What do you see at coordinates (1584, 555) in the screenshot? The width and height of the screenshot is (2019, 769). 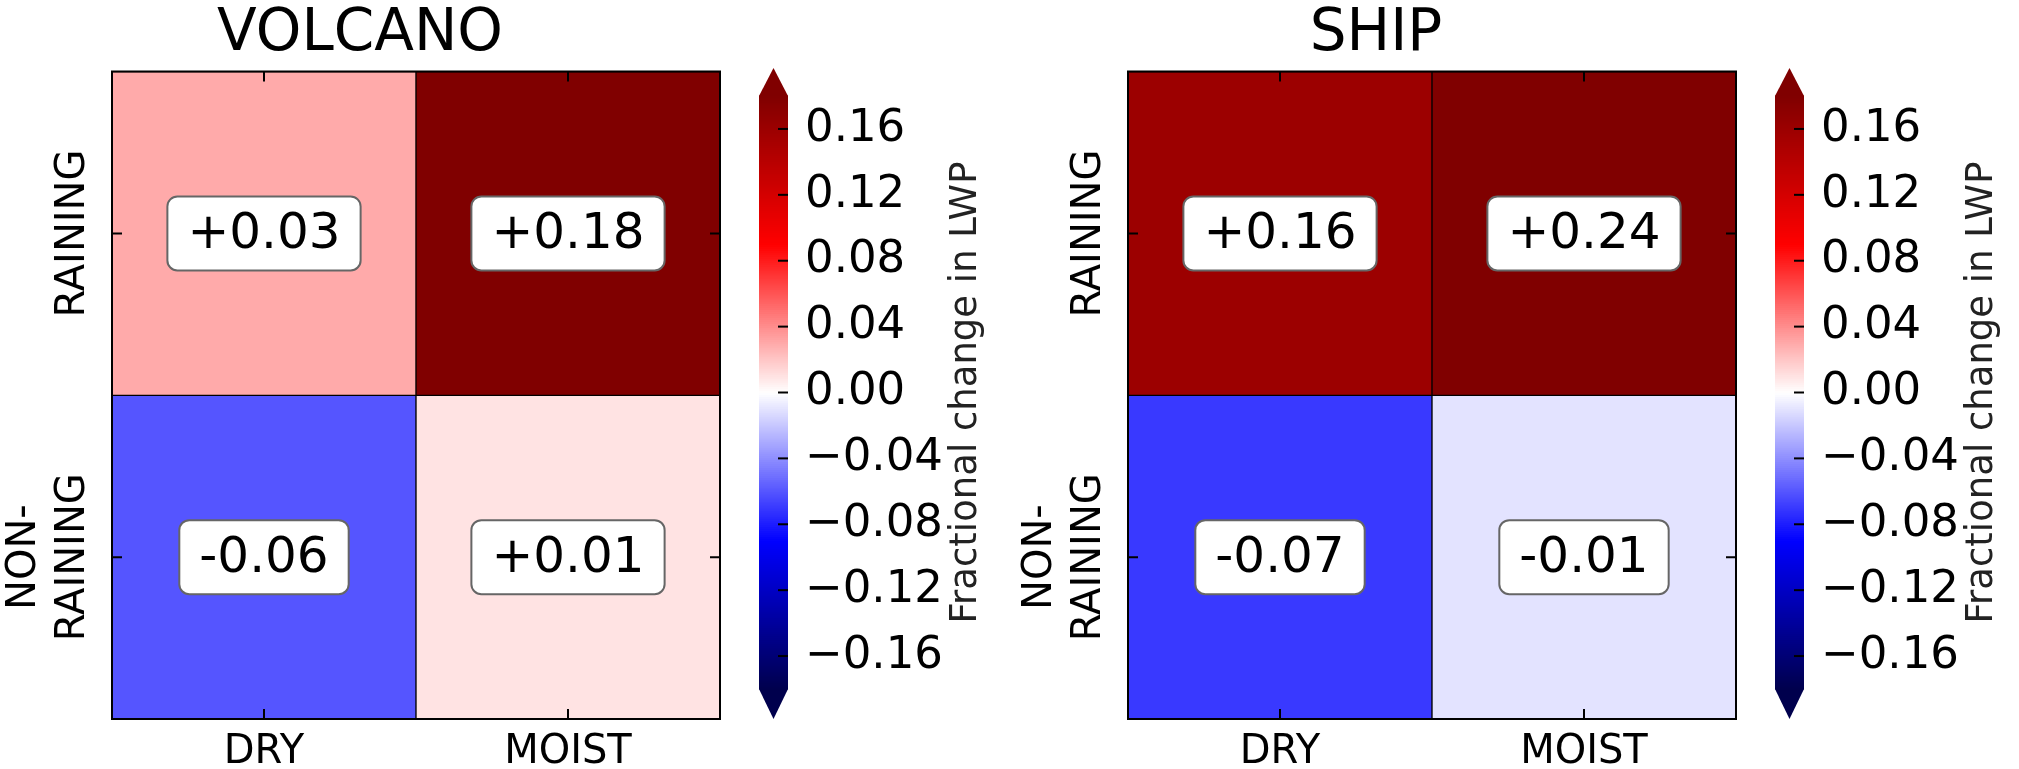 I see `data-label: -0.01` at bounding box center [1584, 555].